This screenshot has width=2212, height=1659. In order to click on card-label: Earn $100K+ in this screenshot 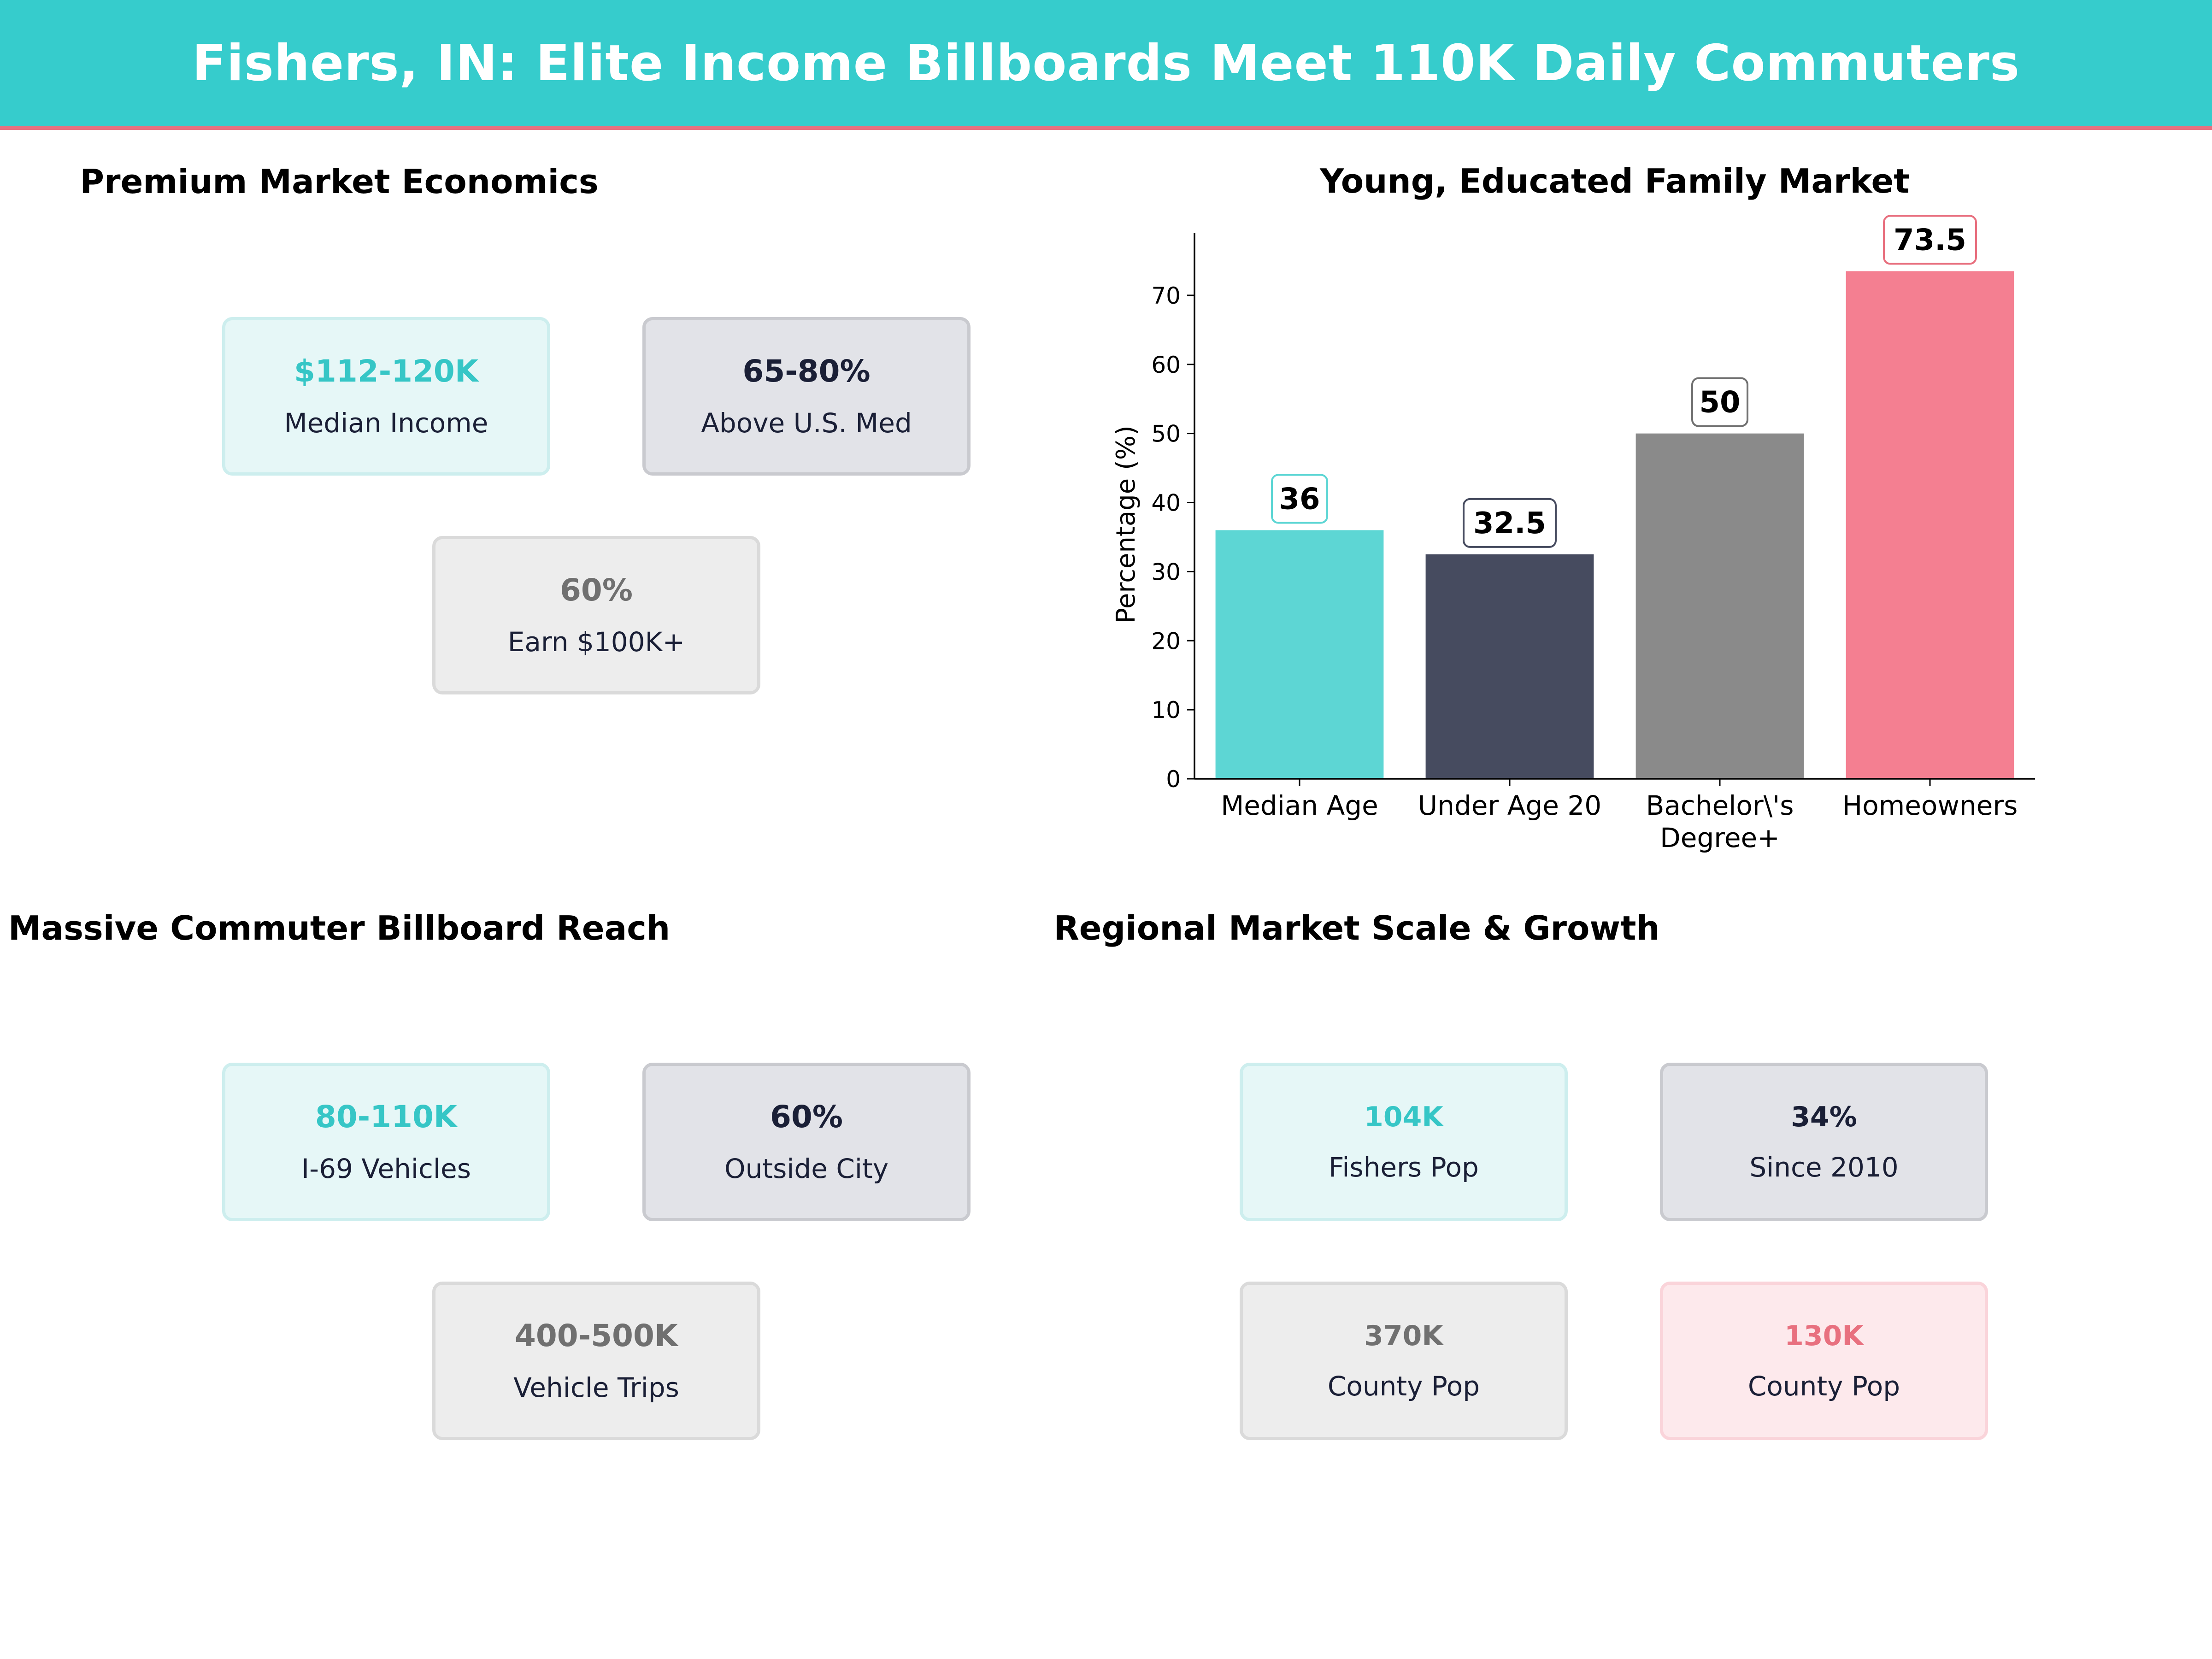, I will do `click(596, 642)`.